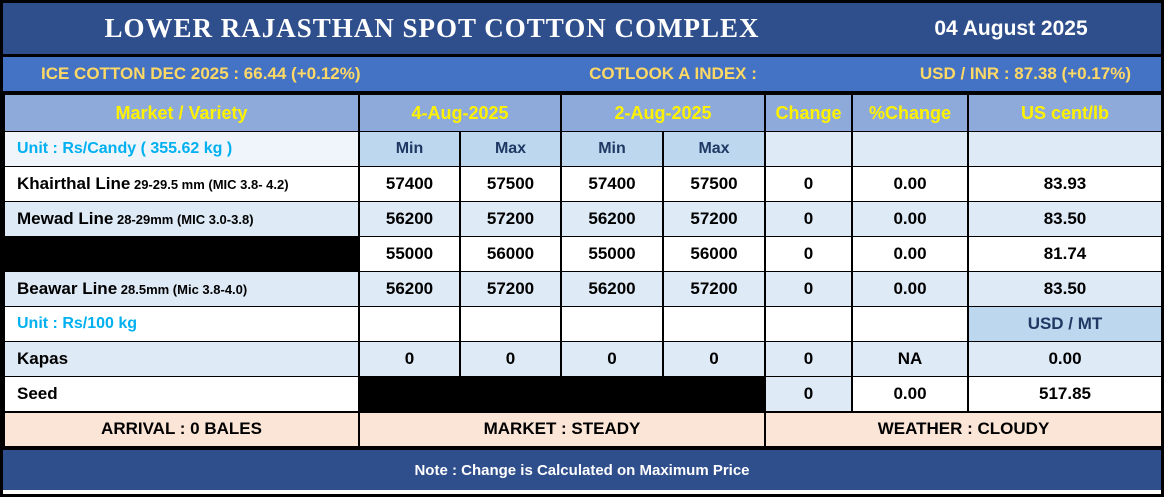 The width and height of the screenshot is (1164, 497). I want to click on market-status: MARKET : STEADY, so click(562, 428).